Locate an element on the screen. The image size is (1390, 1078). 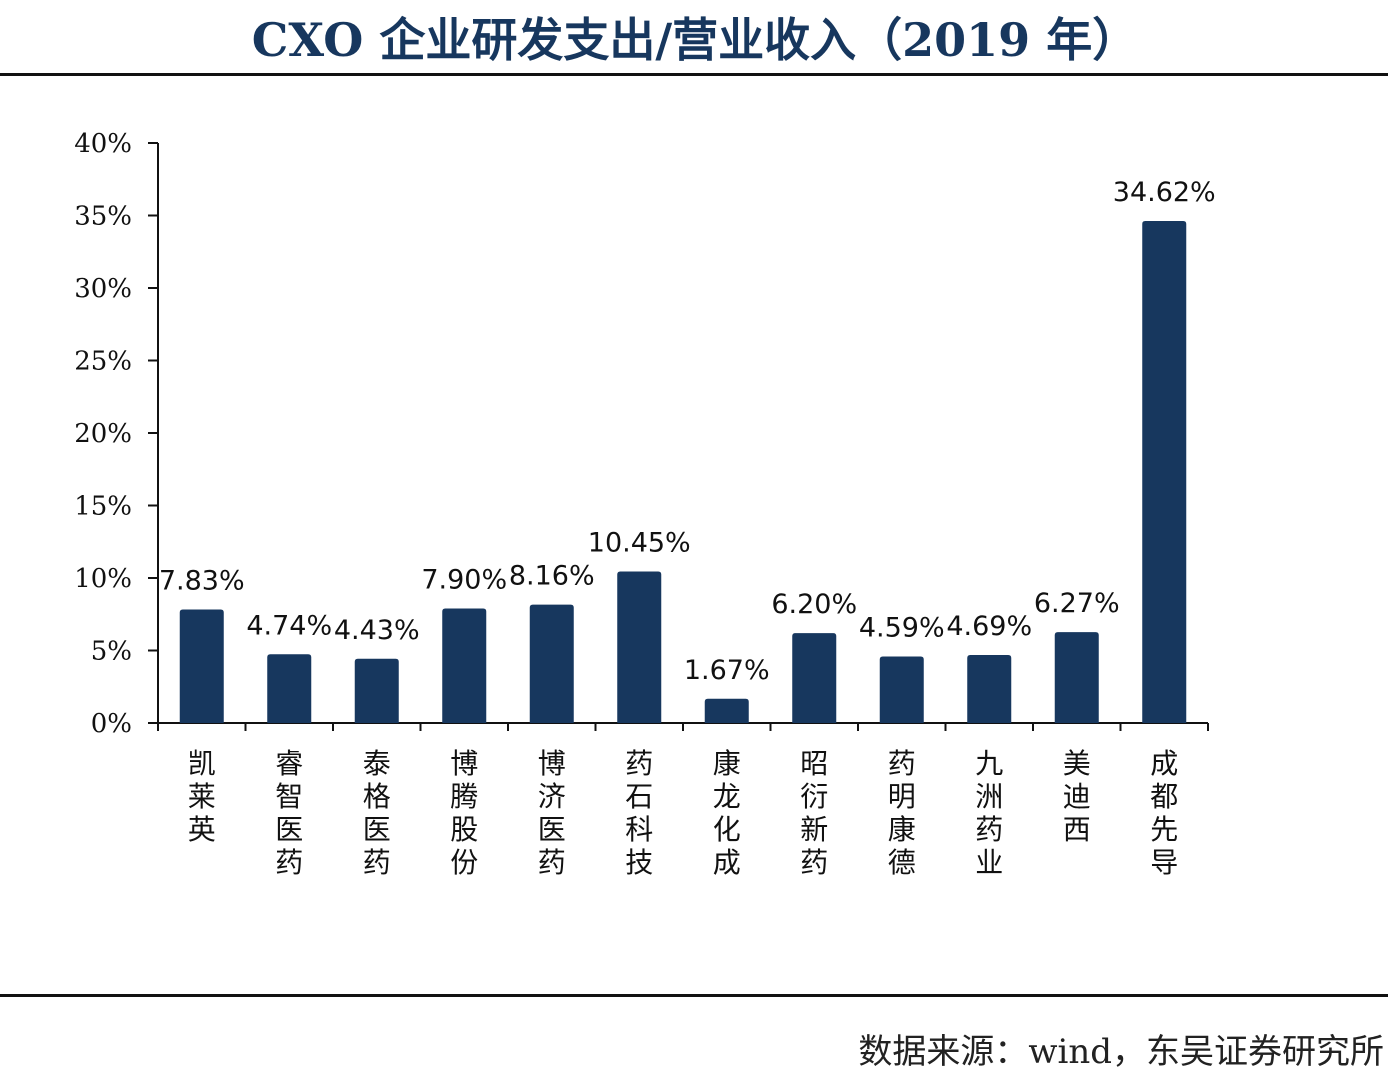
x-category-label: 九洲药业 is located at coordinates (989, 813).